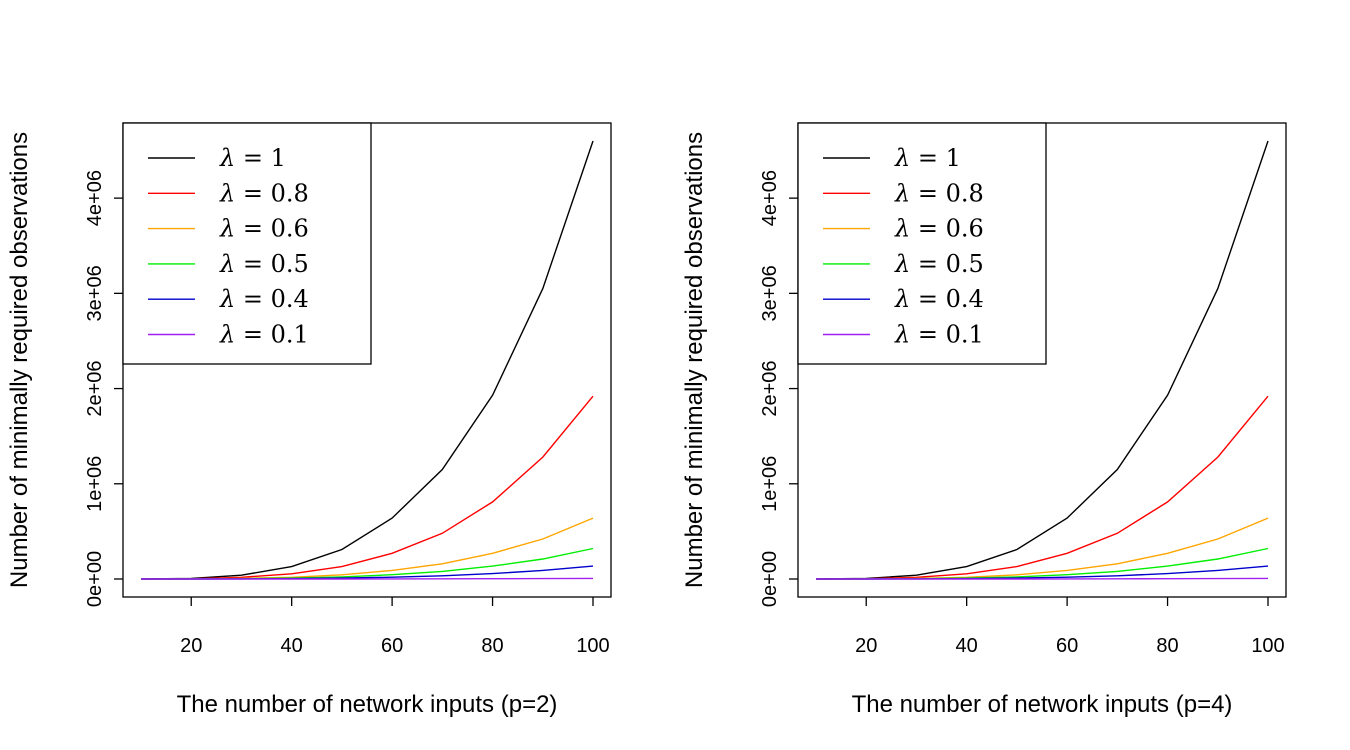 The width and height of the screenshot is (1350, 750). Describe the element at coordinates (1042, 704) in the screenshot. I see `x-axis-title: The number of network inputs (p=4)` at that location.